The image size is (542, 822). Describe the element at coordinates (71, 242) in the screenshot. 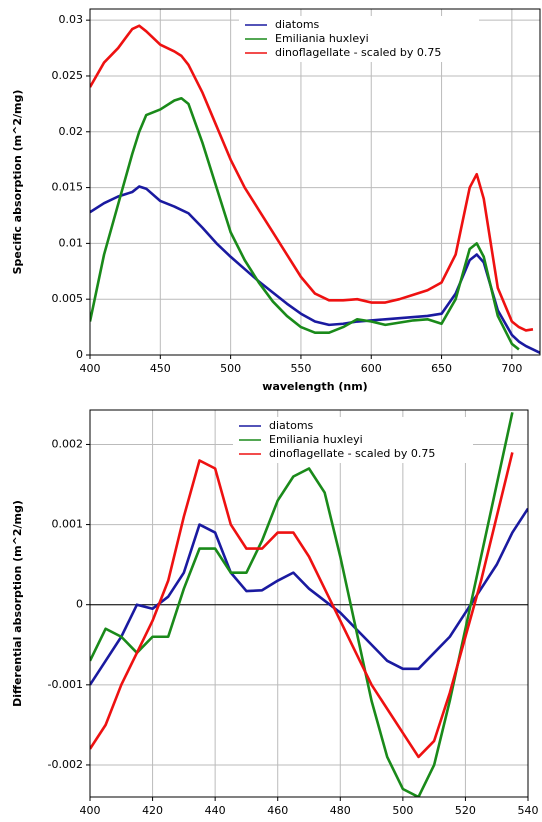

I see `y-tick-label: 0.01` at that location.